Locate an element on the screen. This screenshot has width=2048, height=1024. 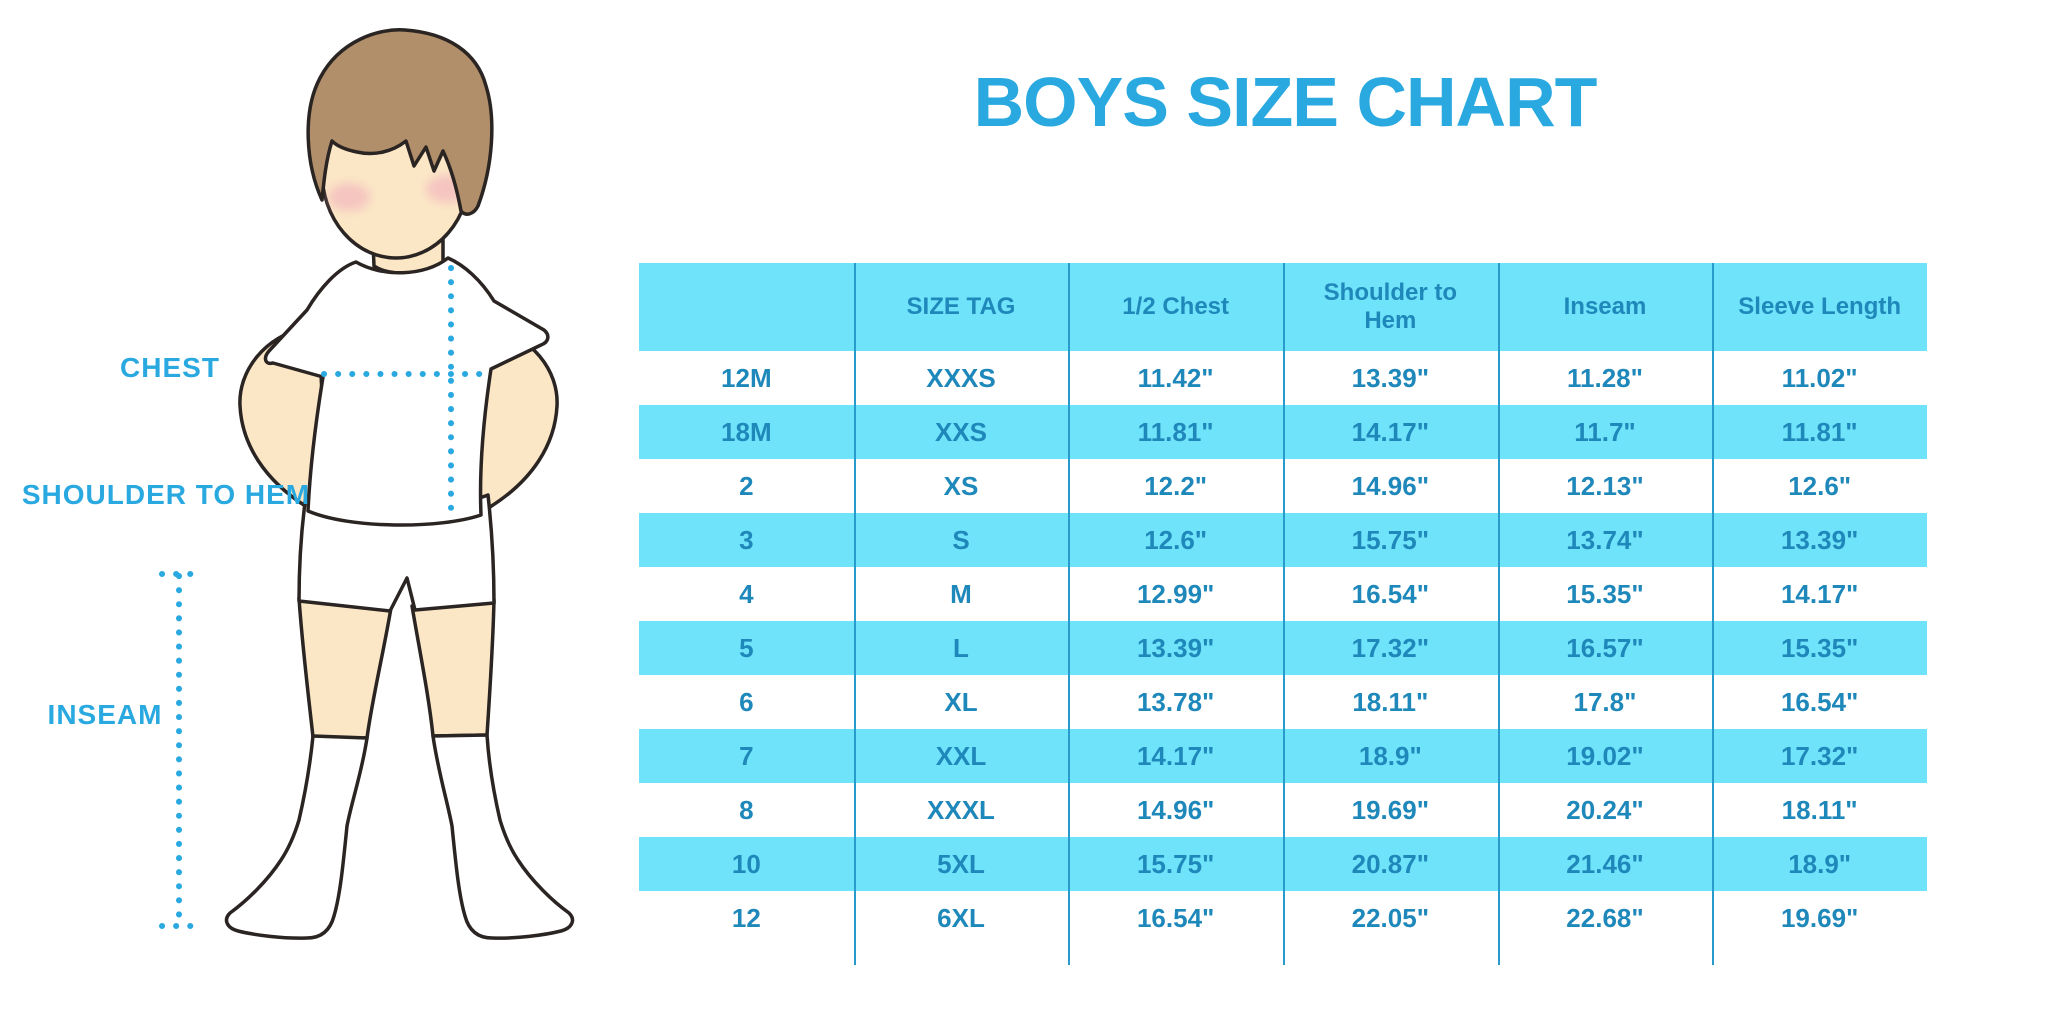
measurement-lines is located at coordinates (324, 597).